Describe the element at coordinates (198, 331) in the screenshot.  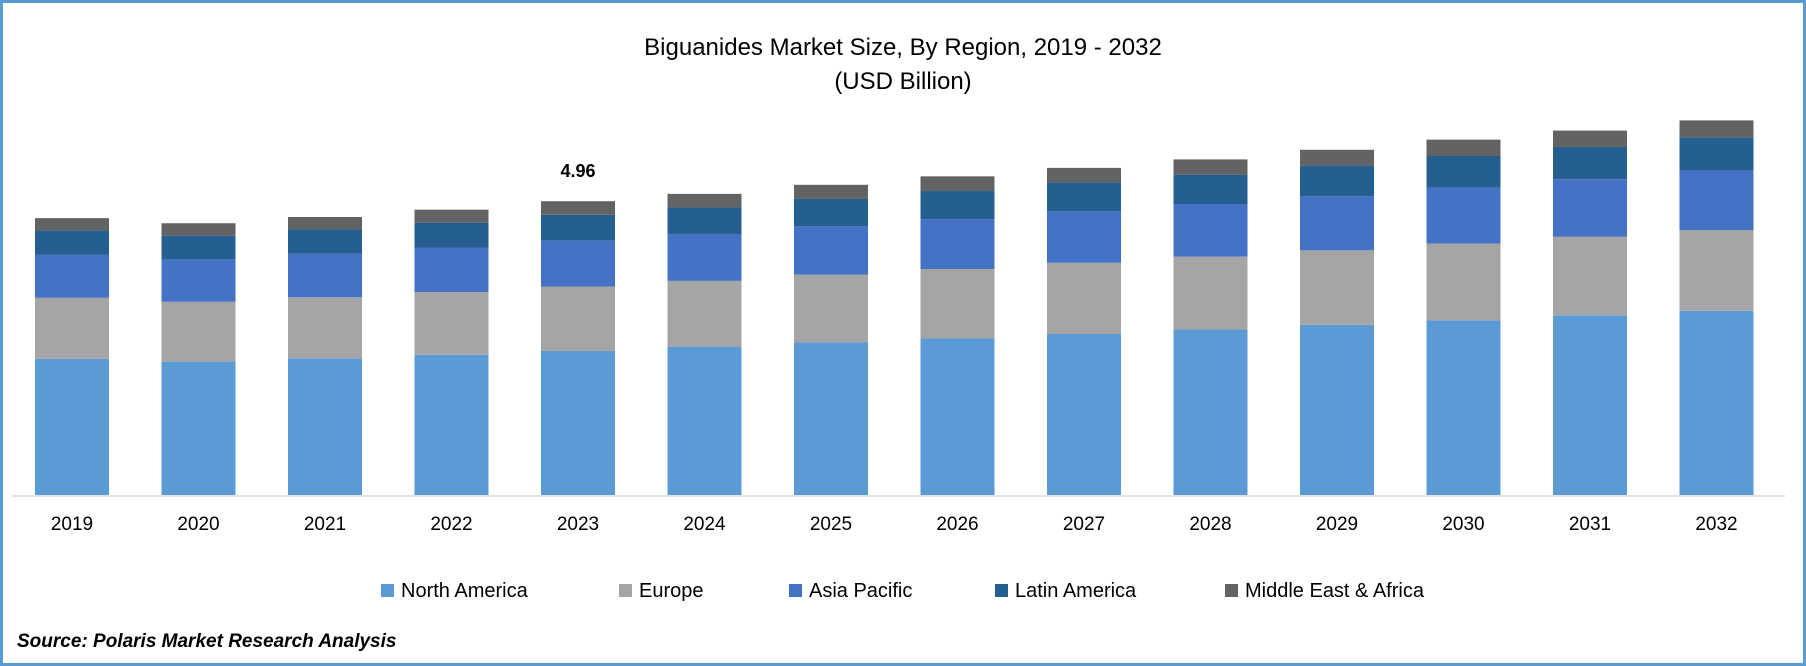
I see `bar-segment-2020-europe` at that location.